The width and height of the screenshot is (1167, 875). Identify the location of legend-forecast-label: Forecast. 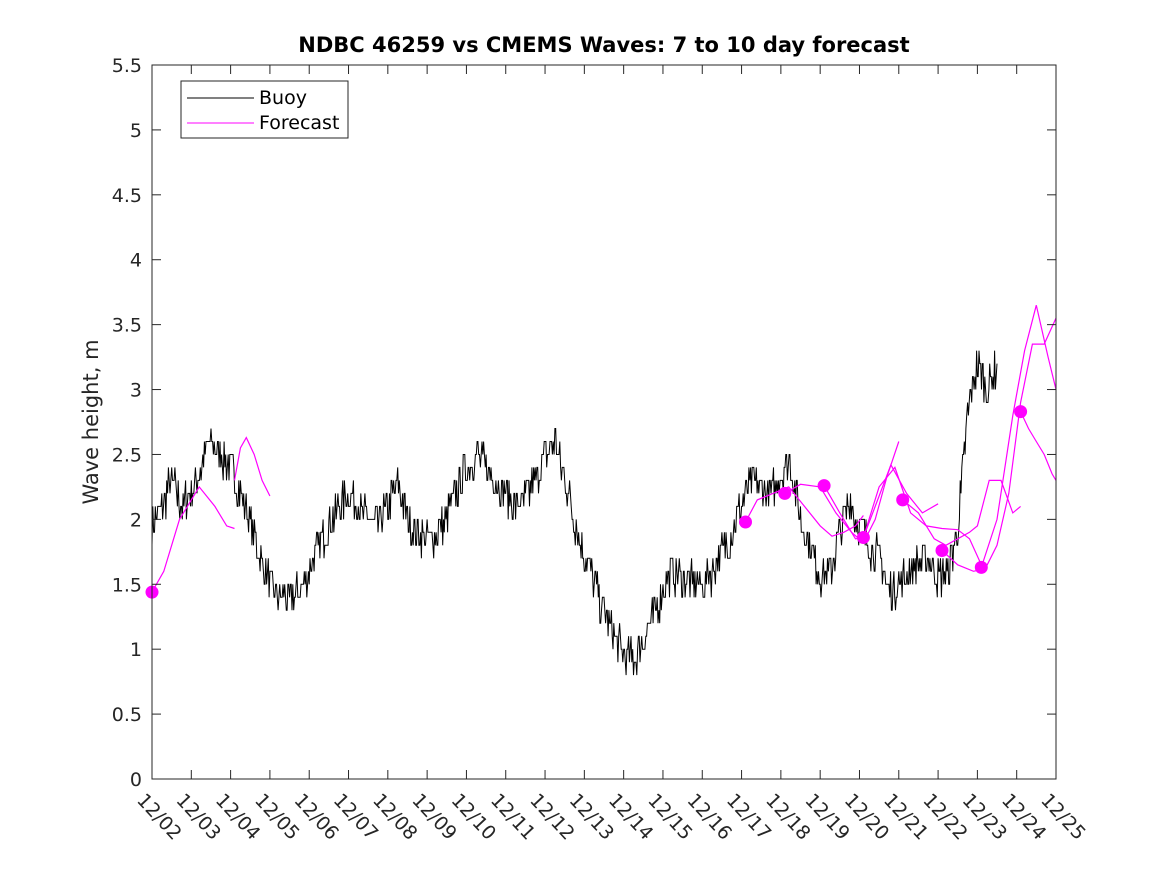
(299, 123).